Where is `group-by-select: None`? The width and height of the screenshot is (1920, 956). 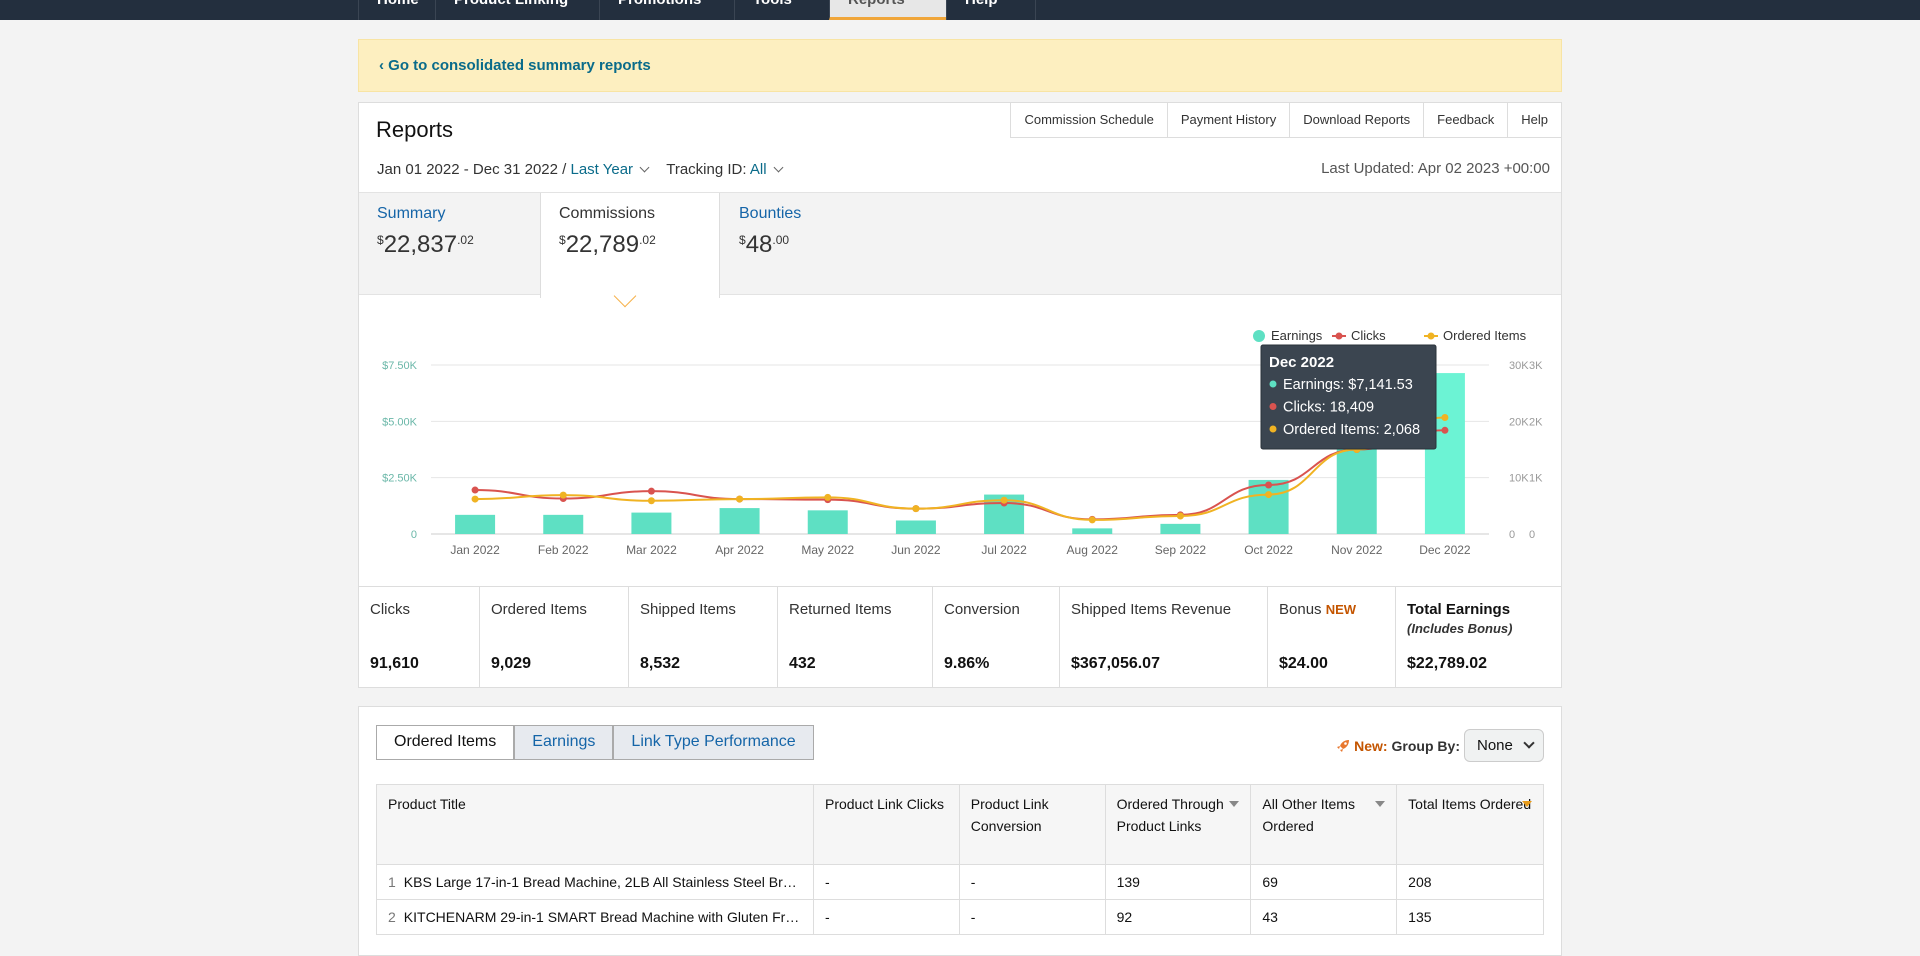
group-by-select: None is located at coordinates (1504, 745).